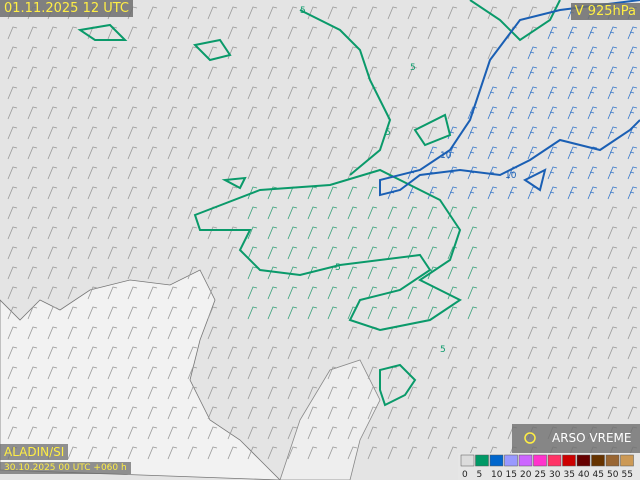 The image size is (640, 480). What do you see at coordinates (480, 475) in the screenshot?
I see `legend-label: 5` at bounding box center [480, 475].